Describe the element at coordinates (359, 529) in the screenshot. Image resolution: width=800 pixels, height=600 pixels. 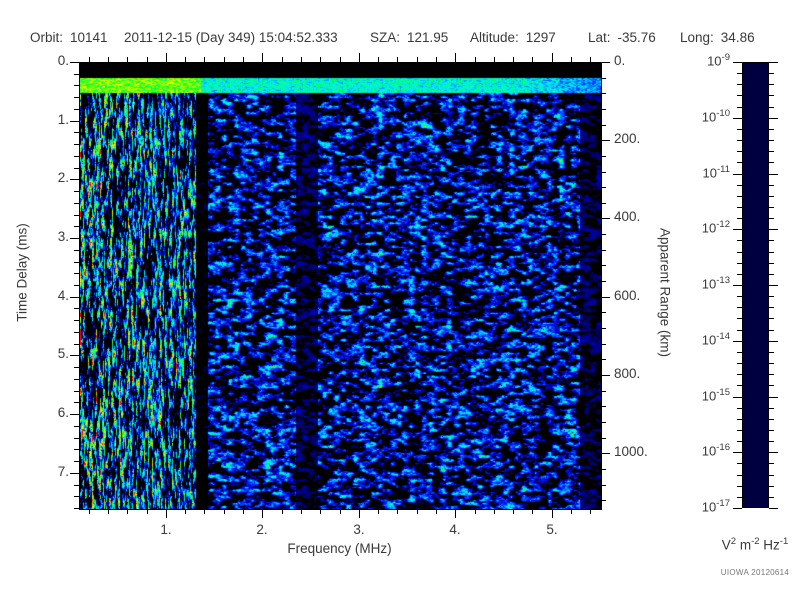
I see `x-tick-label: 3.` at that location.